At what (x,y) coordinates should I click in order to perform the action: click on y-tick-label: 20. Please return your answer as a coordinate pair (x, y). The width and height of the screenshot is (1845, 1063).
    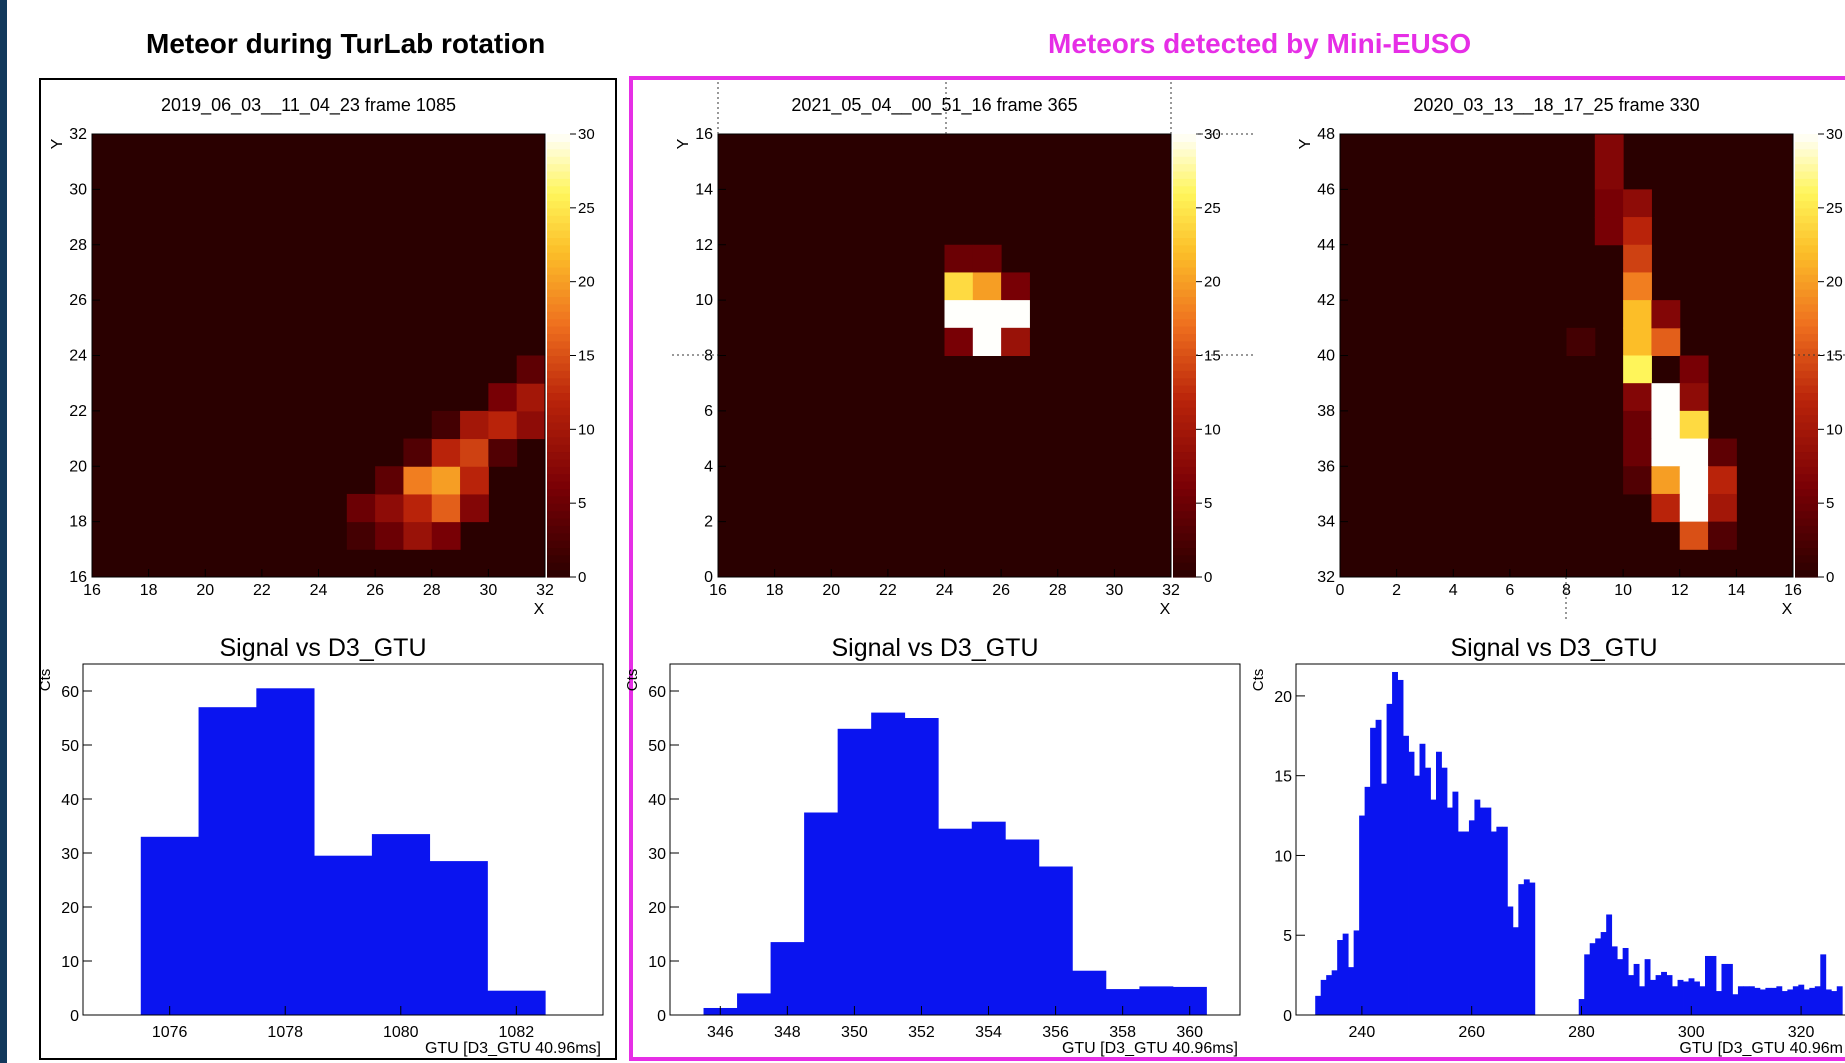
    Looking at the image, I should click on (1283, 697).